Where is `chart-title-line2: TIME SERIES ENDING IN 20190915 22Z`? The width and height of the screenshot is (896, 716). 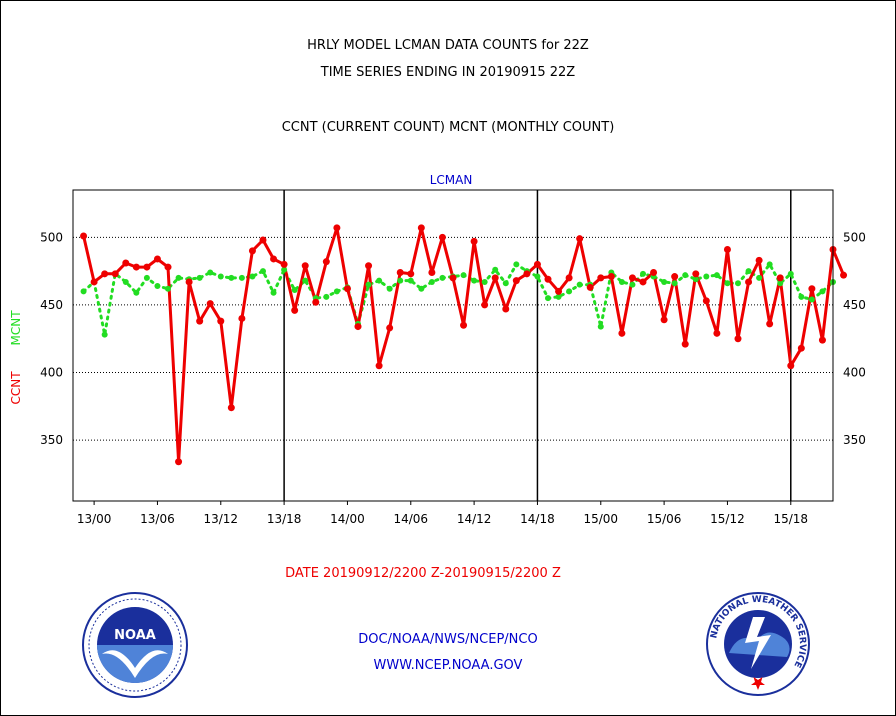
chart-title-line2: TIME SERIES ENDING IN 20190915 22Z is located at coordinates (448, 72).